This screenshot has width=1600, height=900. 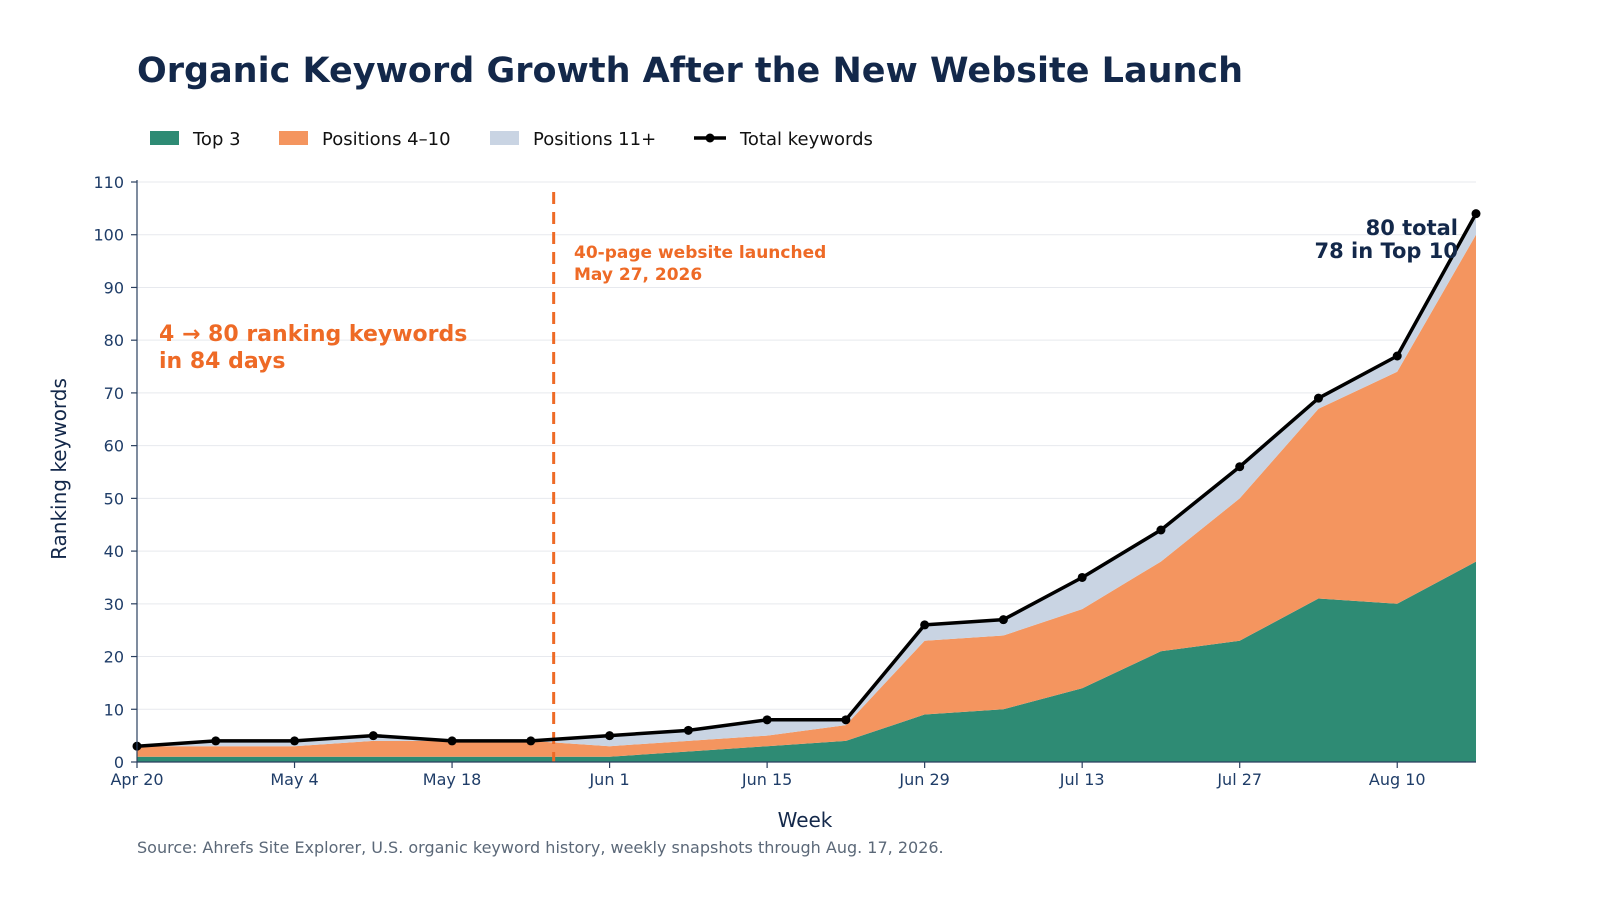 What do you see at coordinates (700, 264) in the screenshot?
I see `launch-annotation: 40-page website launched May 27, 2026` at bounding box center [700, 264].